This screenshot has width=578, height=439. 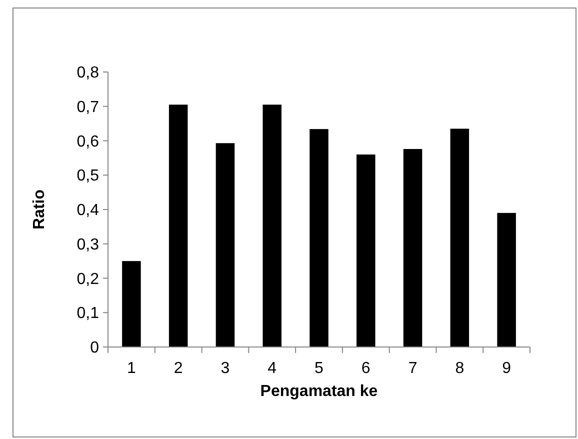 What do you see at coordinates (88, 279) in the screenshot?
I see `y-tick-label: 0,2` at bounding box center [88, 279].